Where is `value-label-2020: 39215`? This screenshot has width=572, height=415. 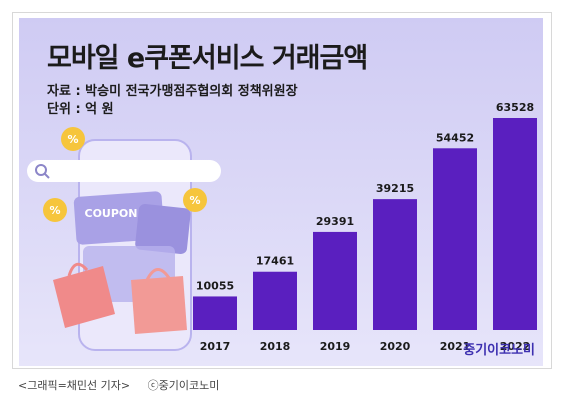
value-label-2020: 39215 is located at coordinates (395, 188).